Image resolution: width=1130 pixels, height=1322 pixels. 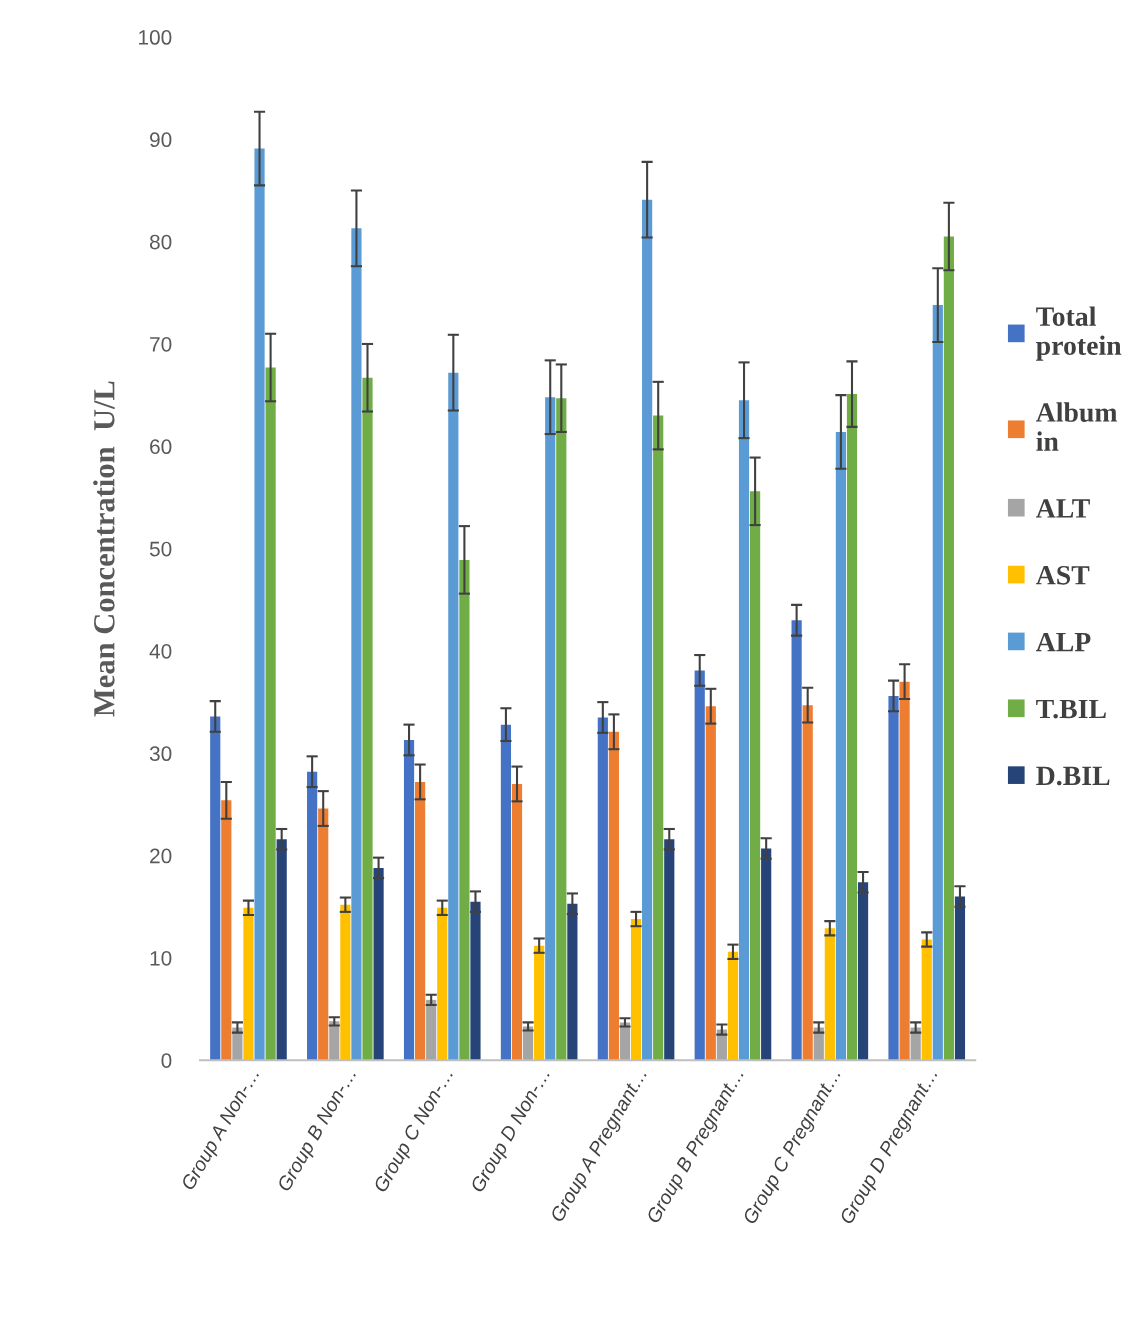 I want to click on legend-label: Album in, so click(x=1076, y=426).